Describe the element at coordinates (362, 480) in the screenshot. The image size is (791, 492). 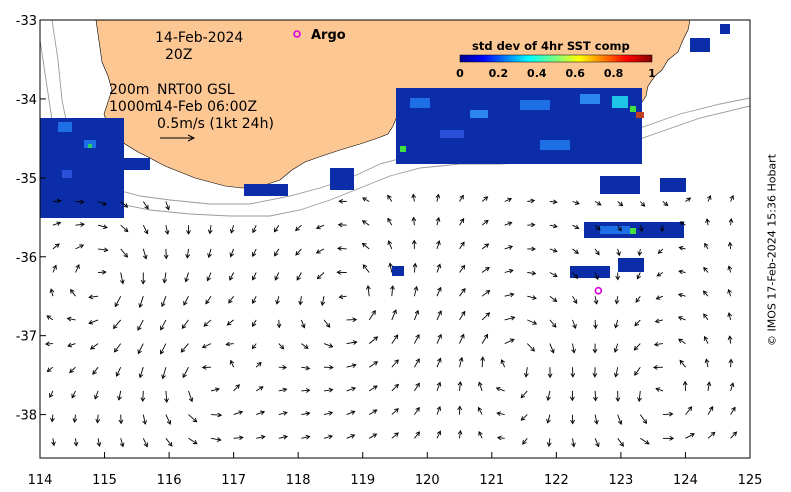
I see `x-tick-label: 119` at that location.